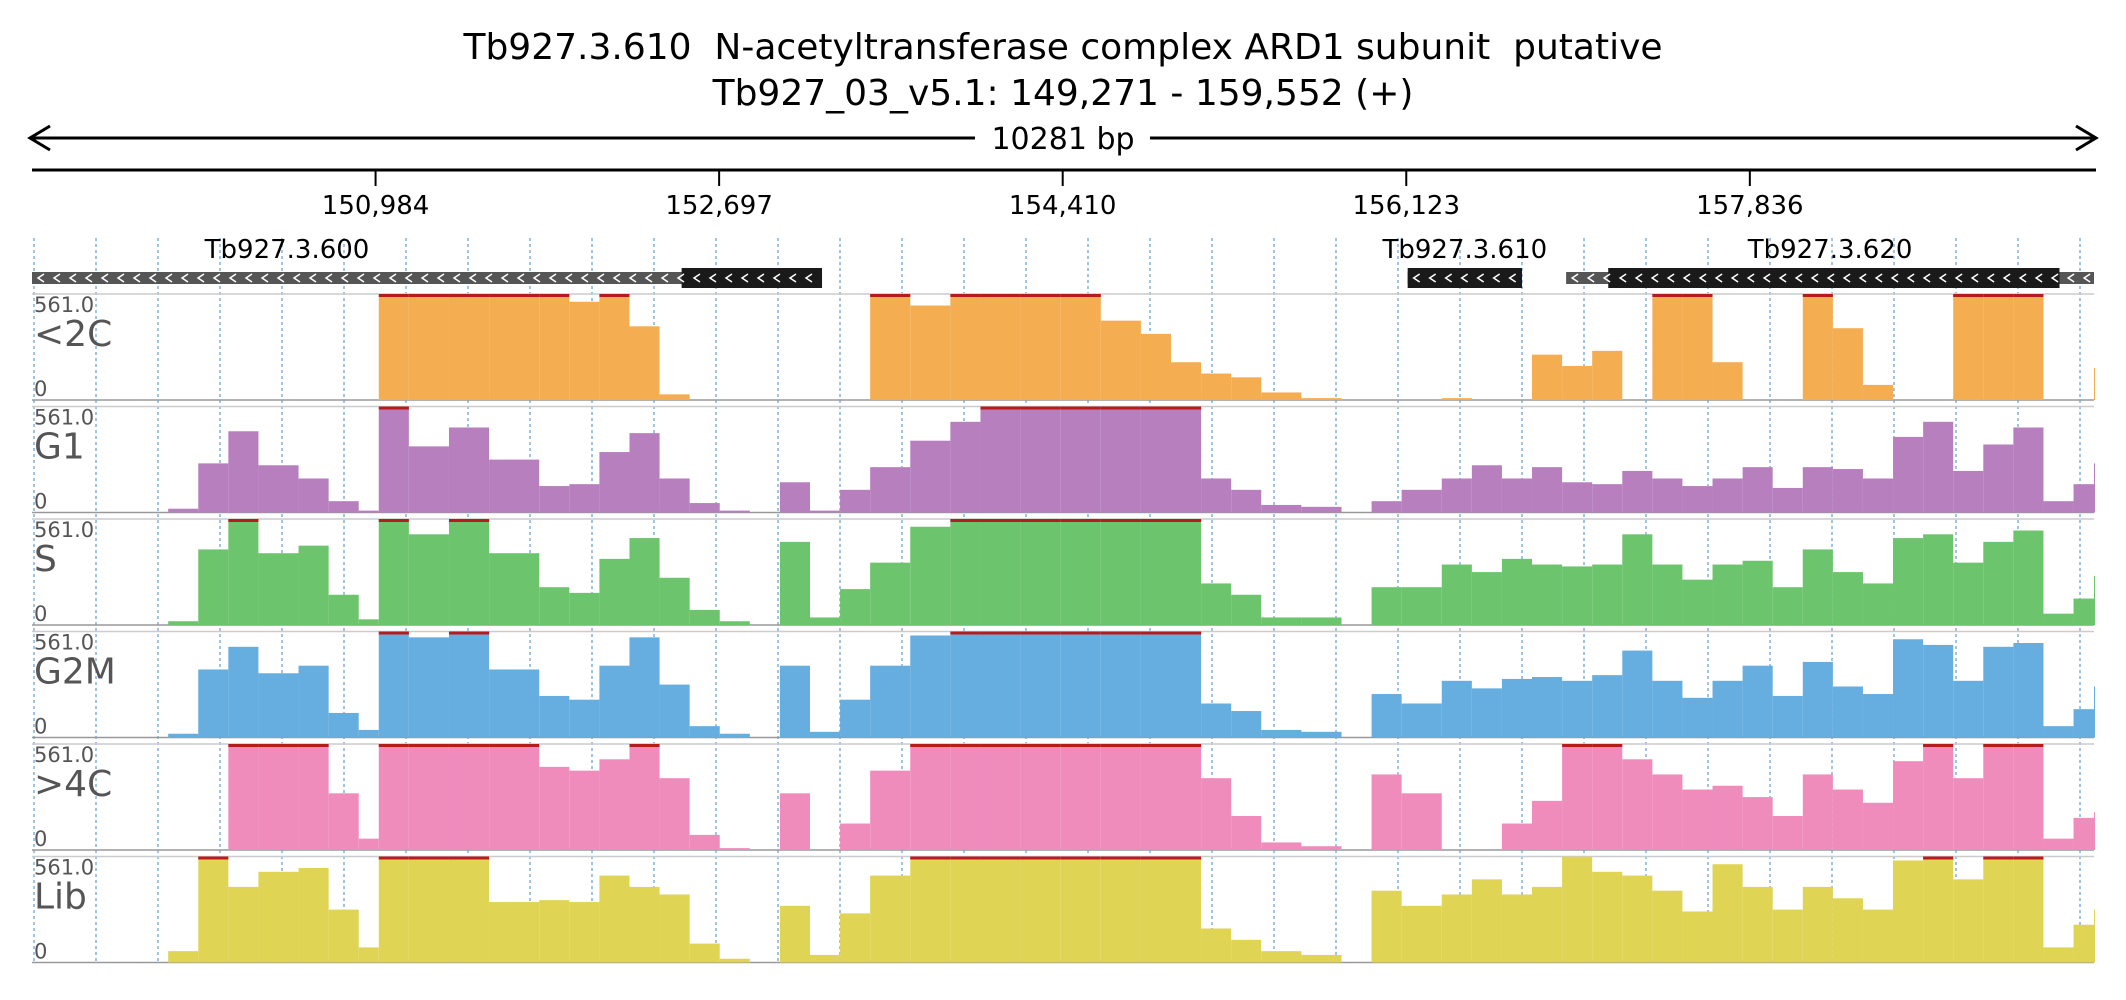 The image size is (2126, 1000). I want to click on y-max-label: 561.0, so click(64, 643).